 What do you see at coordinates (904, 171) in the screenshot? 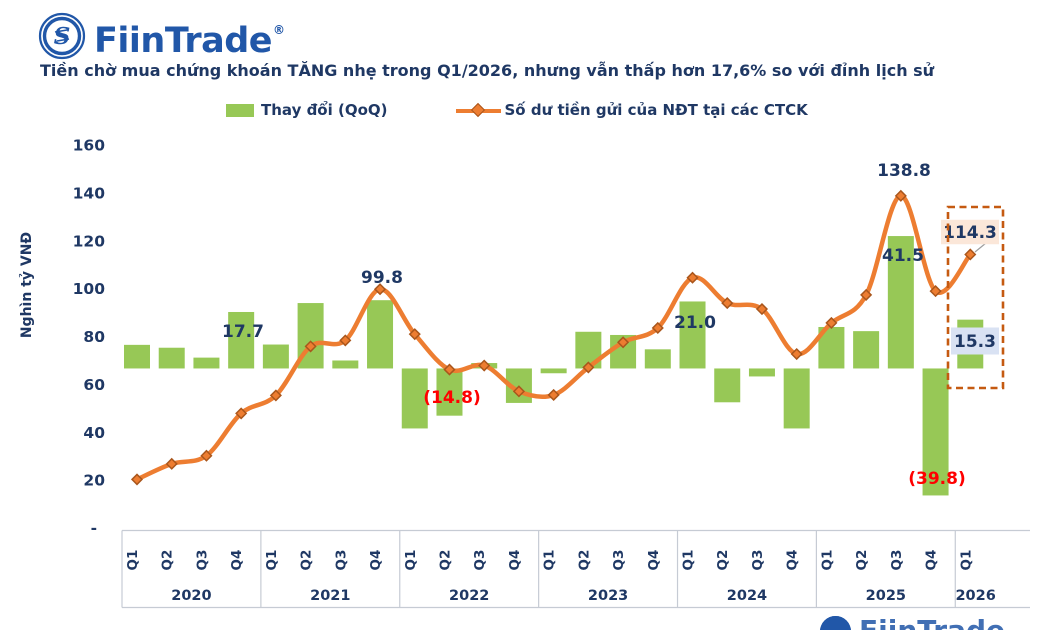
I see `line-value-label: 138.8` at bounding box center [904, 171].